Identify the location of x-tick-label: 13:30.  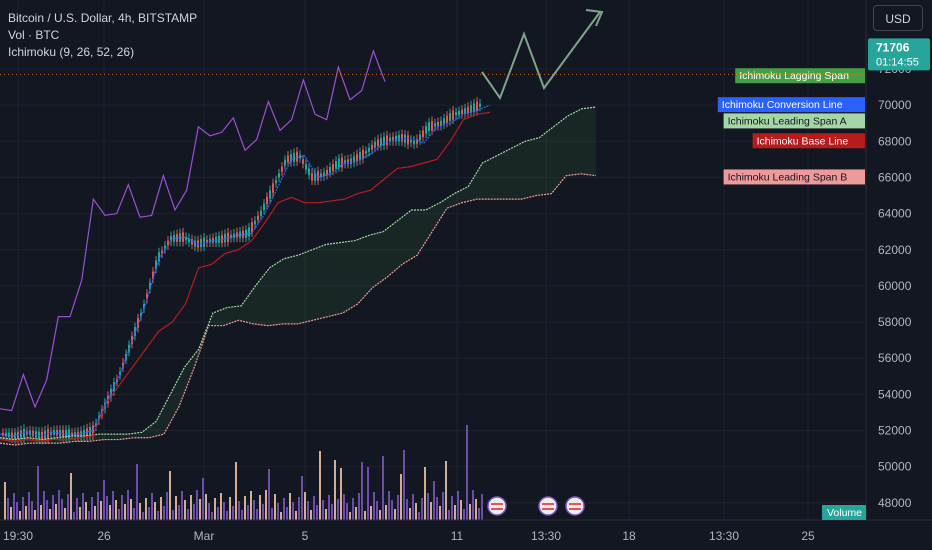
(724, 536).